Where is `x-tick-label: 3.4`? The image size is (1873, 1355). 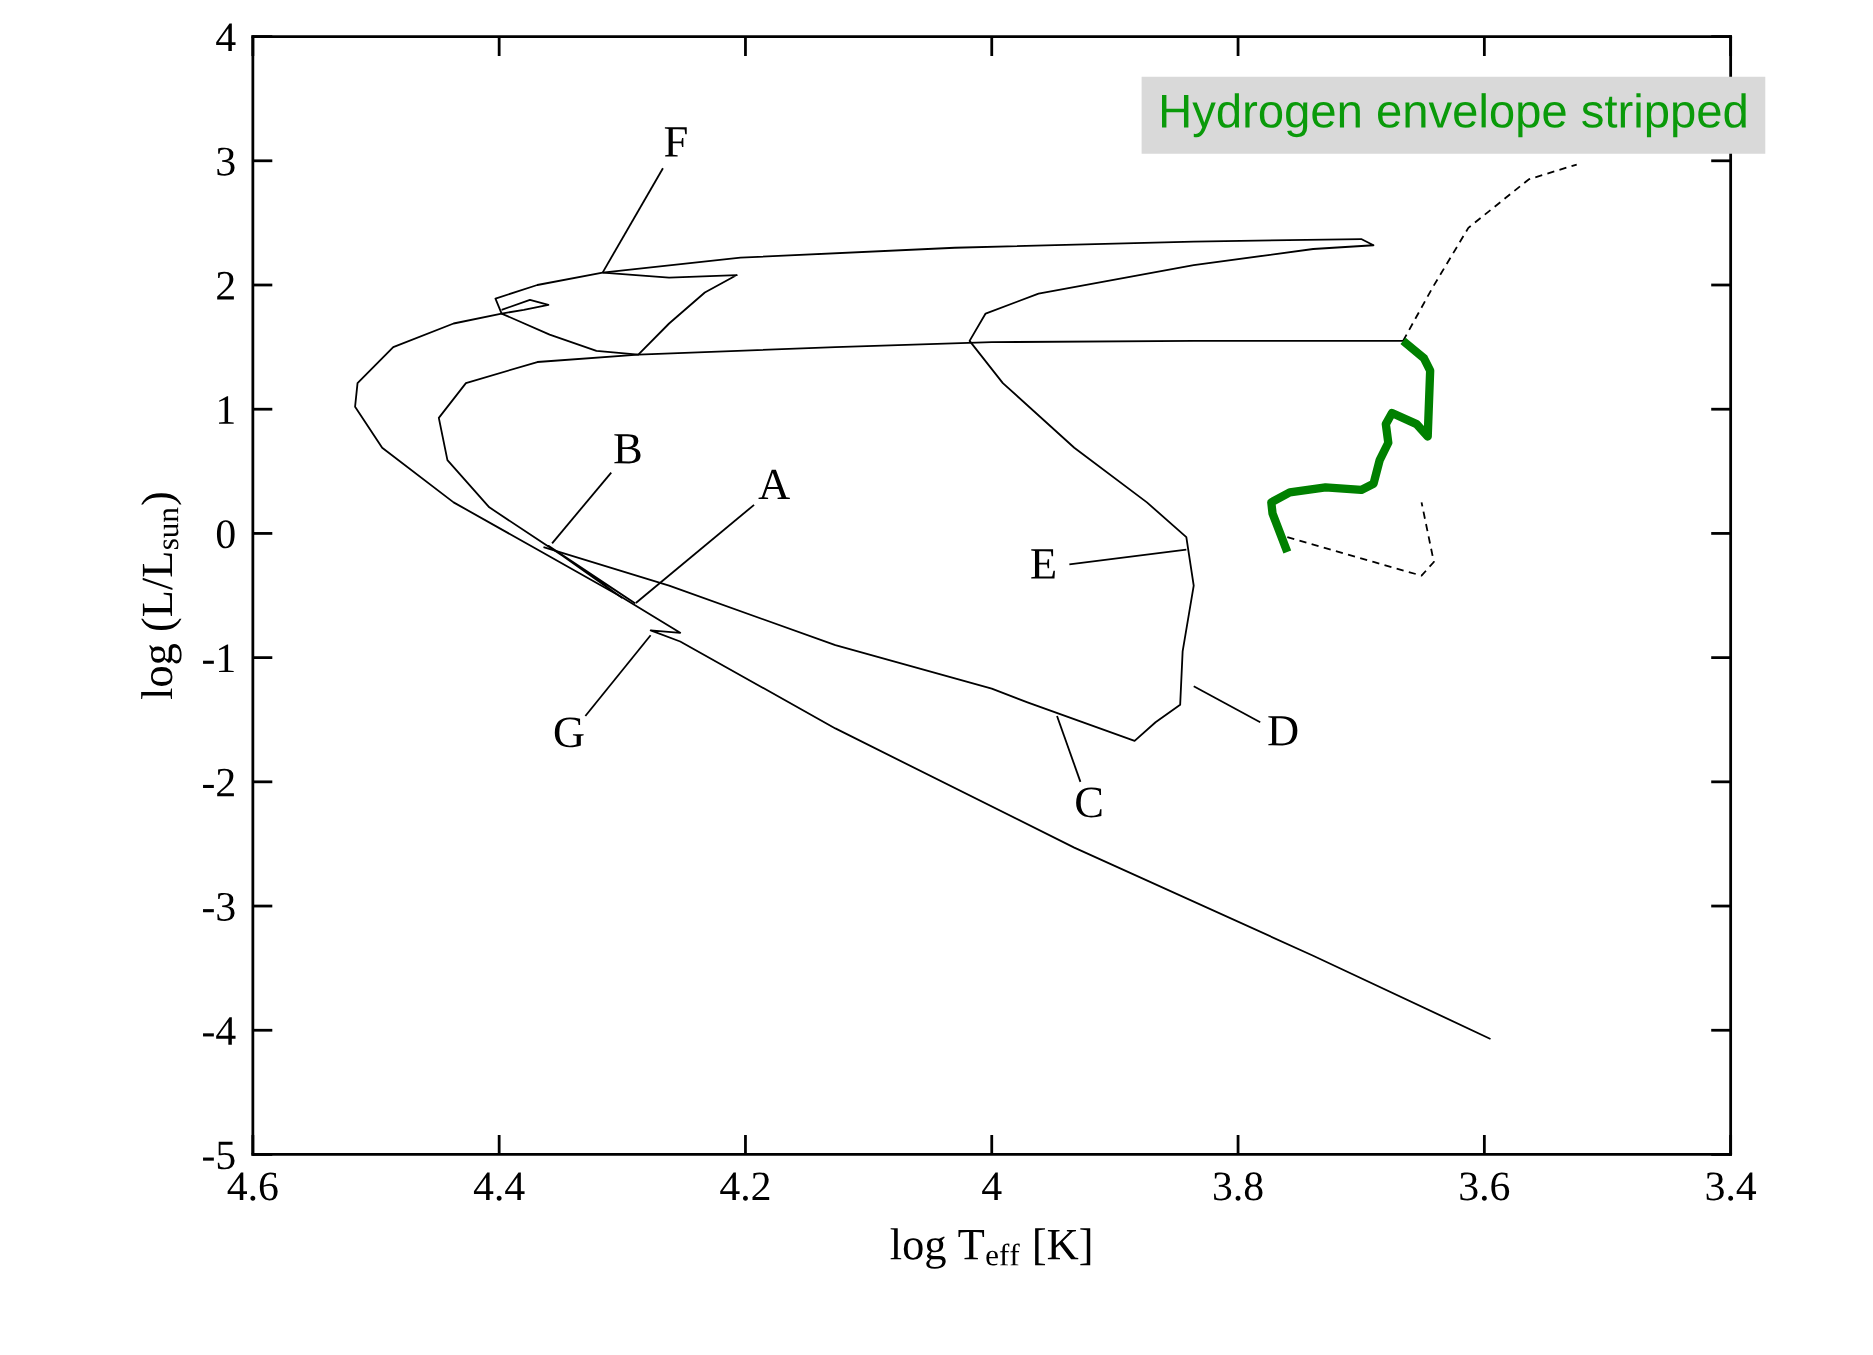
x-tick-label: 3.4 is located at coordinates (1731, 1186).